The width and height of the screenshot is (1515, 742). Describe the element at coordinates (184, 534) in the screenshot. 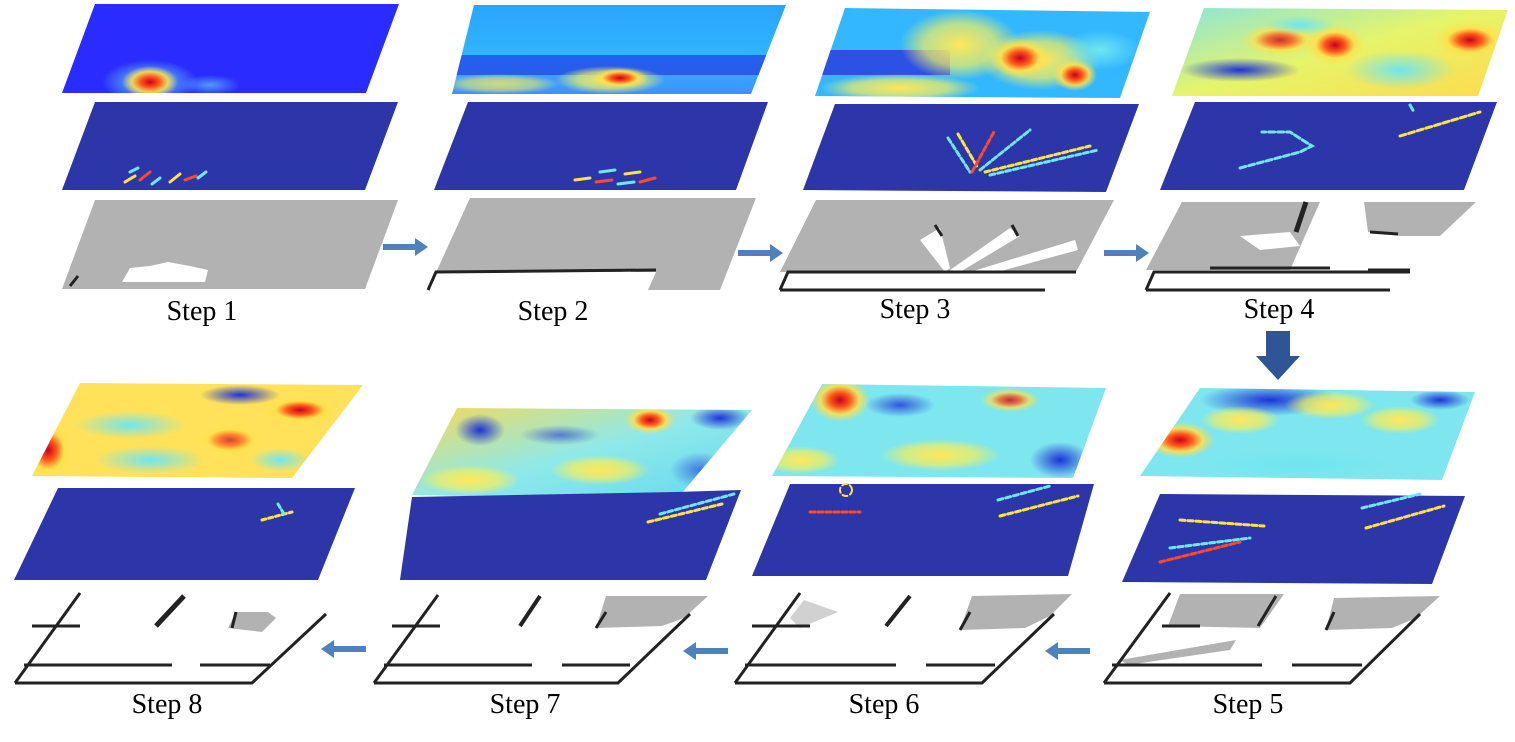

I see `step-8-sparse-map` at that location.